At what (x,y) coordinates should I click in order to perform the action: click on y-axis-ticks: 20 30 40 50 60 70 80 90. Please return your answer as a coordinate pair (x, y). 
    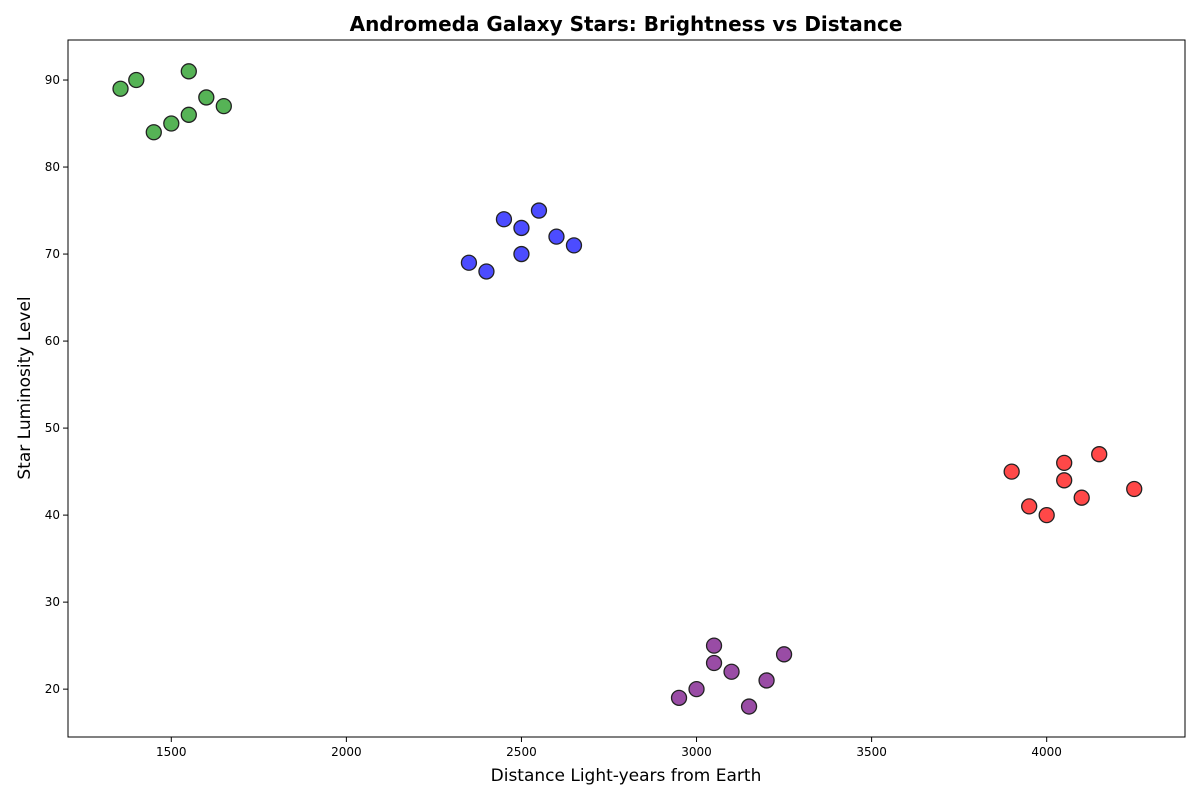
    Looking at the image, I should click on (56, 384).